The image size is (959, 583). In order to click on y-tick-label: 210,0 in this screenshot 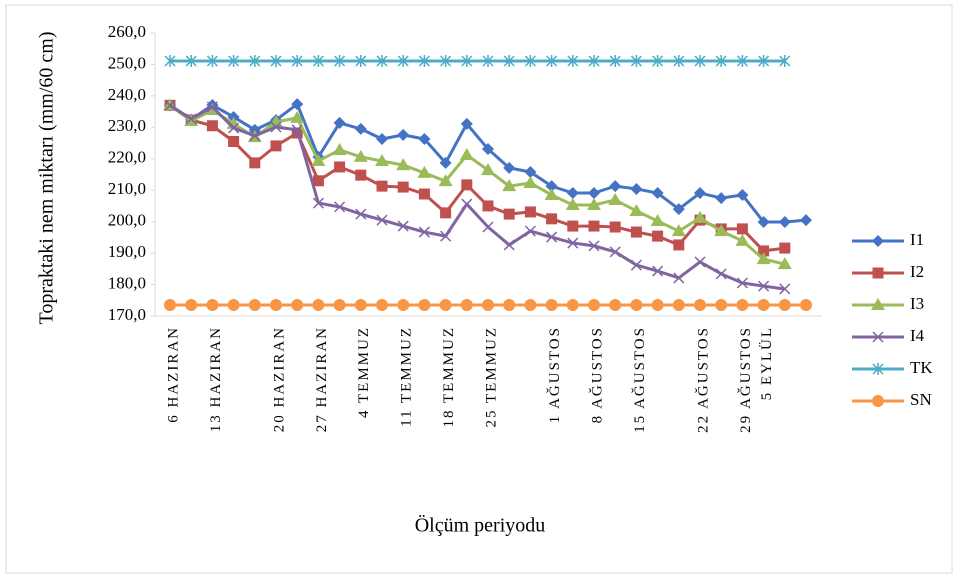, I will do `click(127, 188)`.